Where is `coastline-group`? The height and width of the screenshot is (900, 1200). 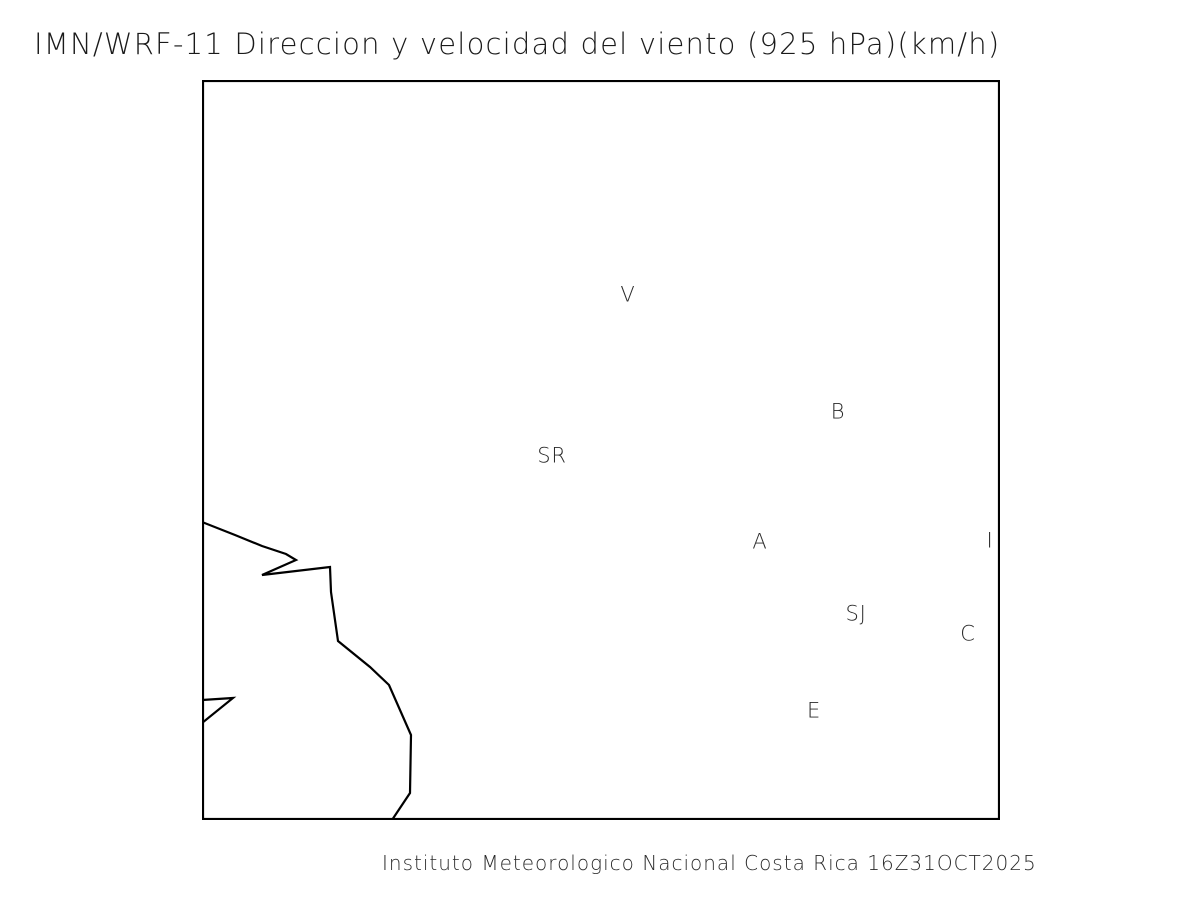 coastline-group is located at coordinates (307, 670).